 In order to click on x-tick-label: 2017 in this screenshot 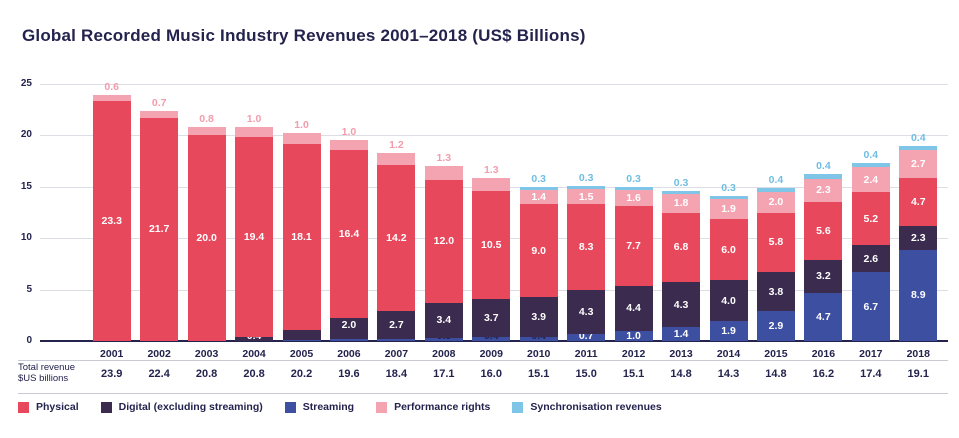, I will do `click(871, 354)`.